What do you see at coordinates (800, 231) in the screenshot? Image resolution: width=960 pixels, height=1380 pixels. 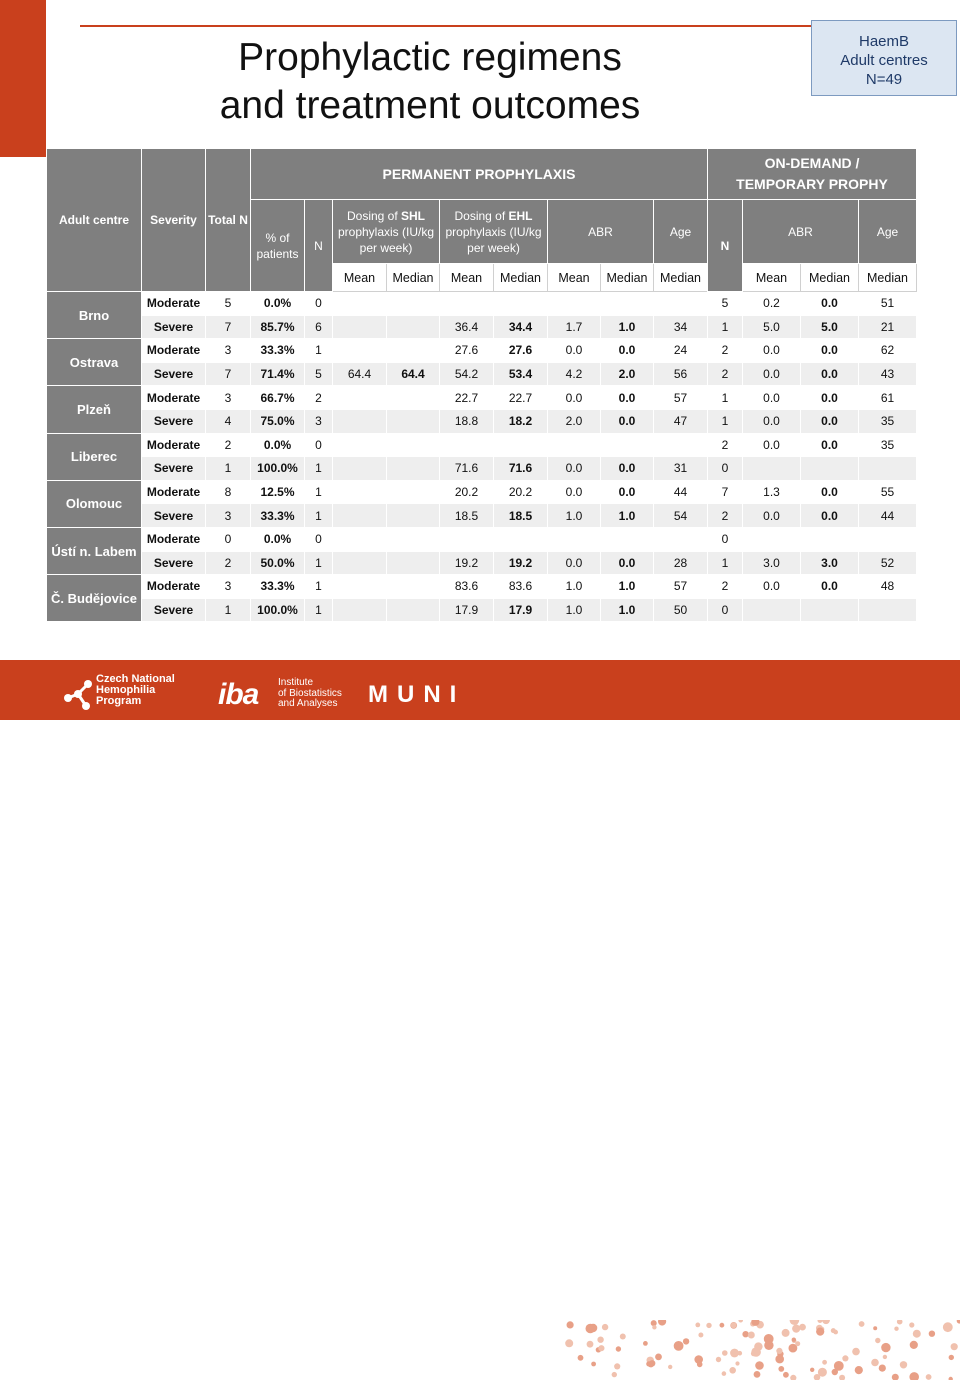 I see `header-od-abr: ABR` at bounding box center [800, 231].